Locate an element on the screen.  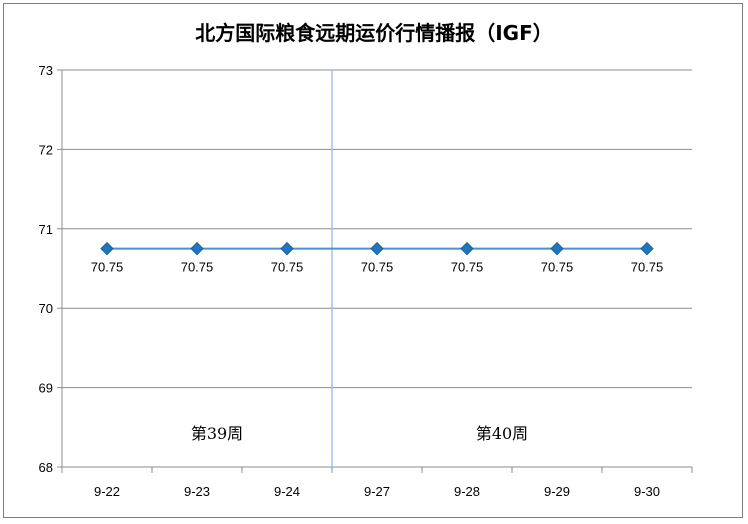
x-tick-label: 9-22 is located at coordinates (107, 491).